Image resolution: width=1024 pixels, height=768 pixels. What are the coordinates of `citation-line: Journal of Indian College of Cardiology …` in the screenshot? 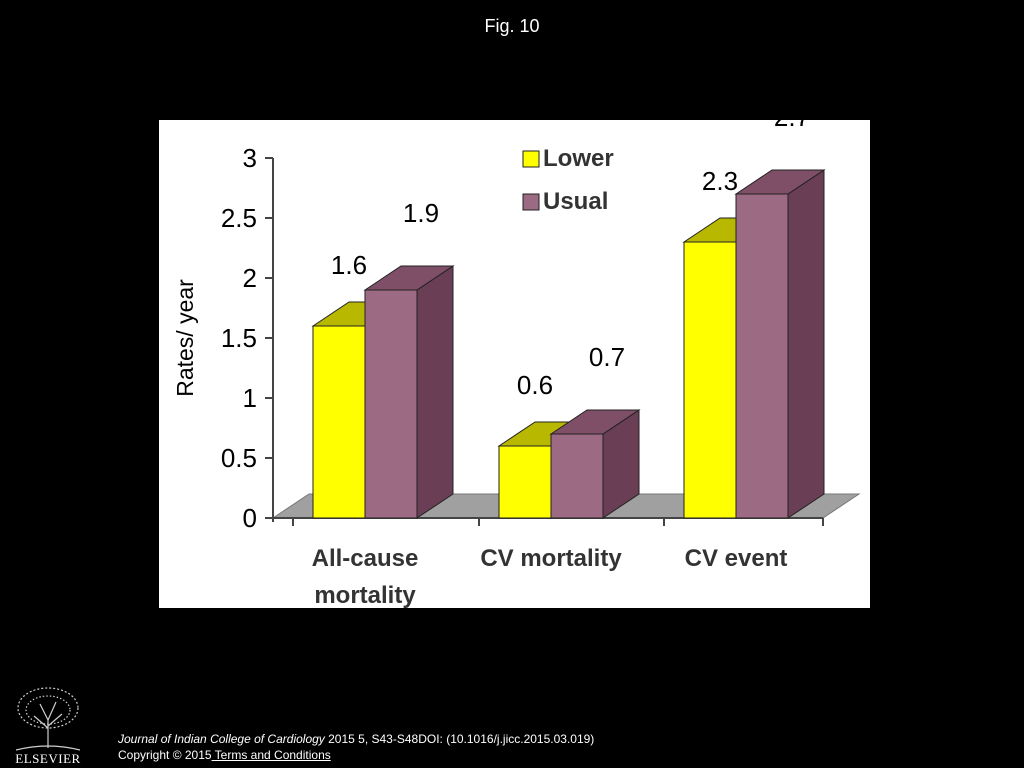 It's located at (356, 739).